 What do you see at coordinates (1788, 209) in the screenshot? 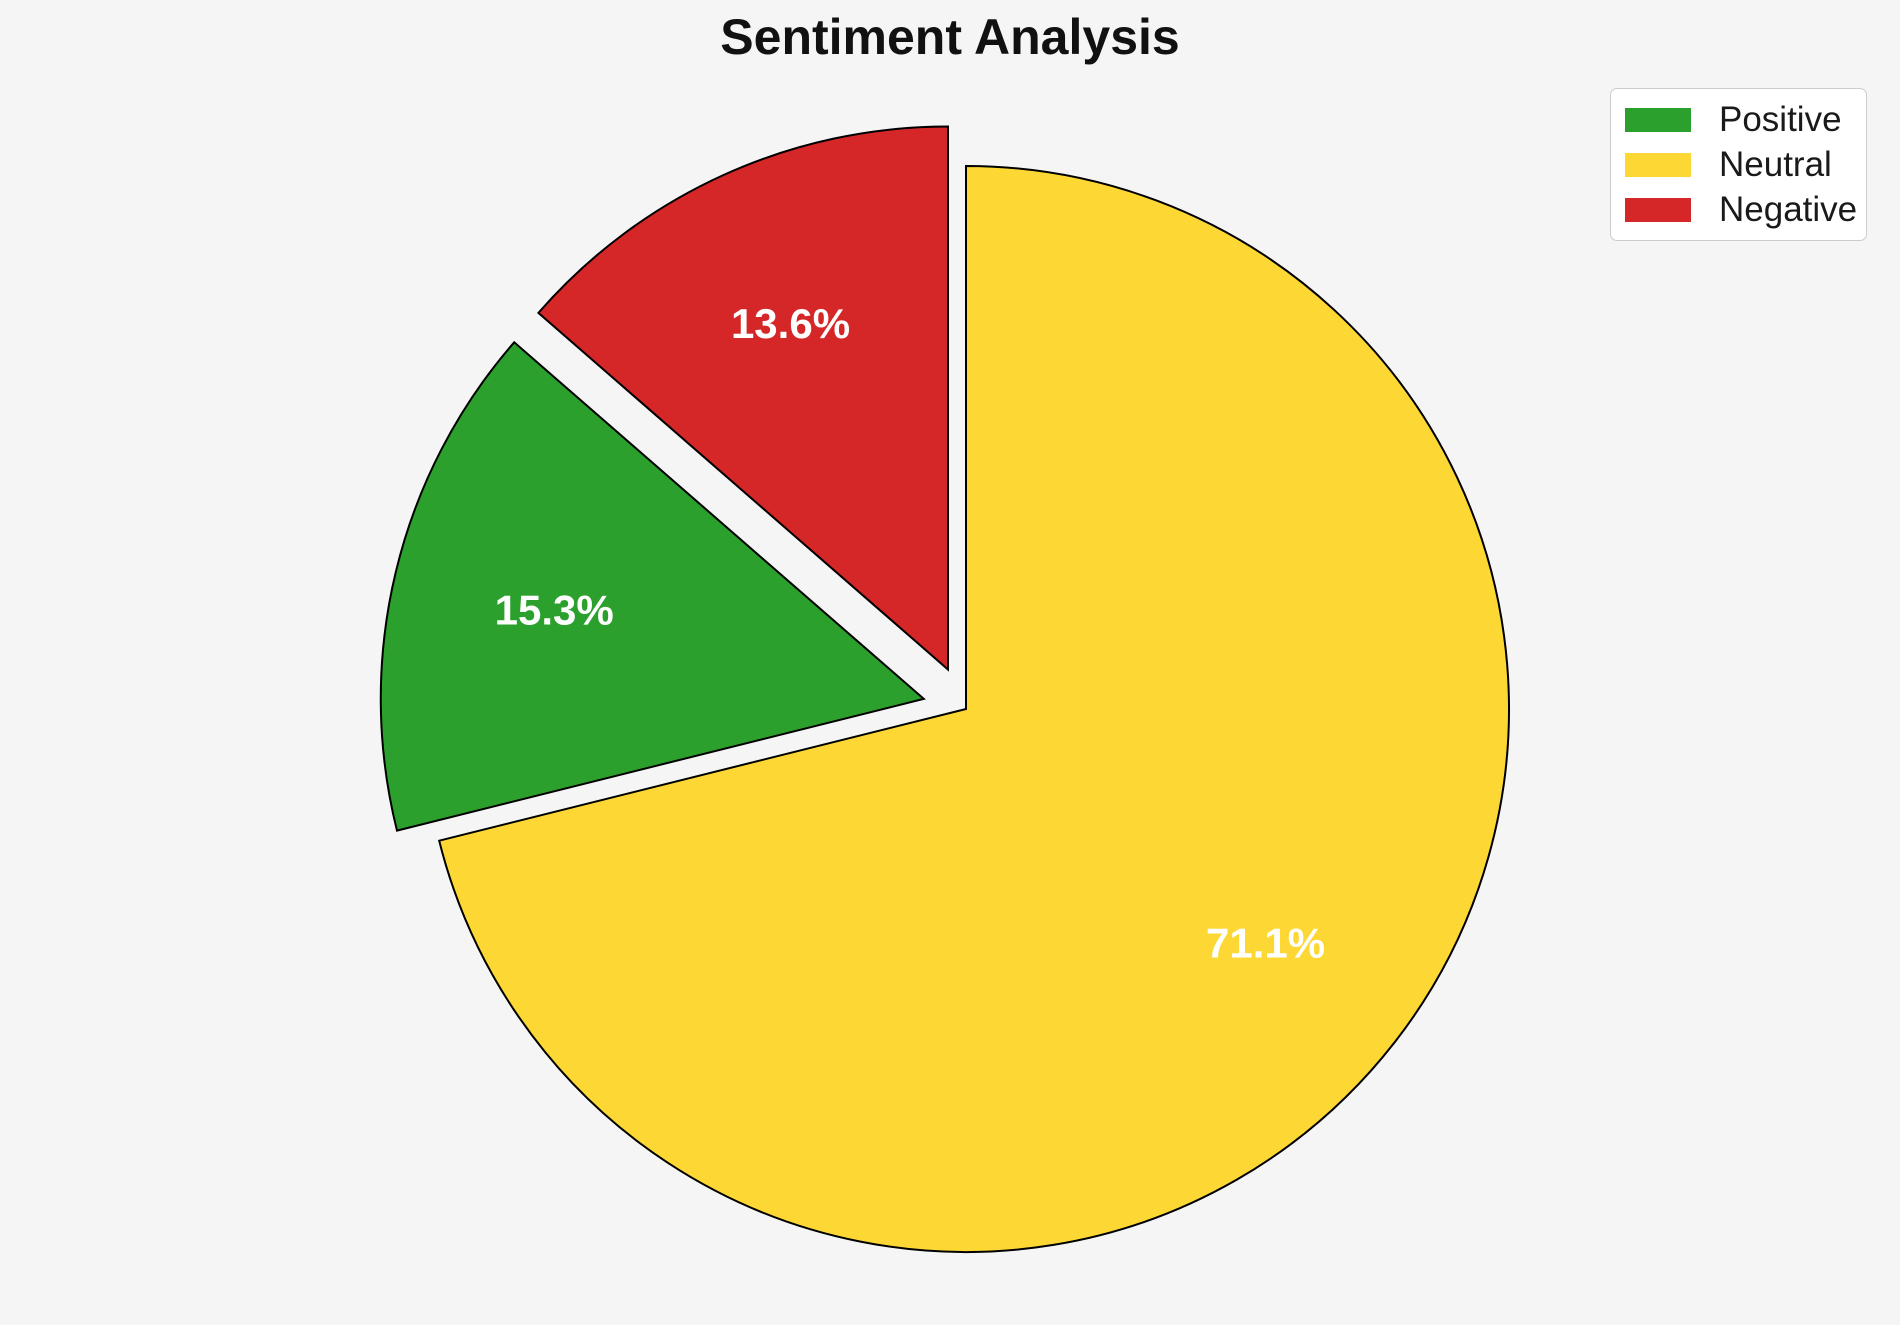
I see `legend-label-negative: Negative` at bounding box center [1788, 209].